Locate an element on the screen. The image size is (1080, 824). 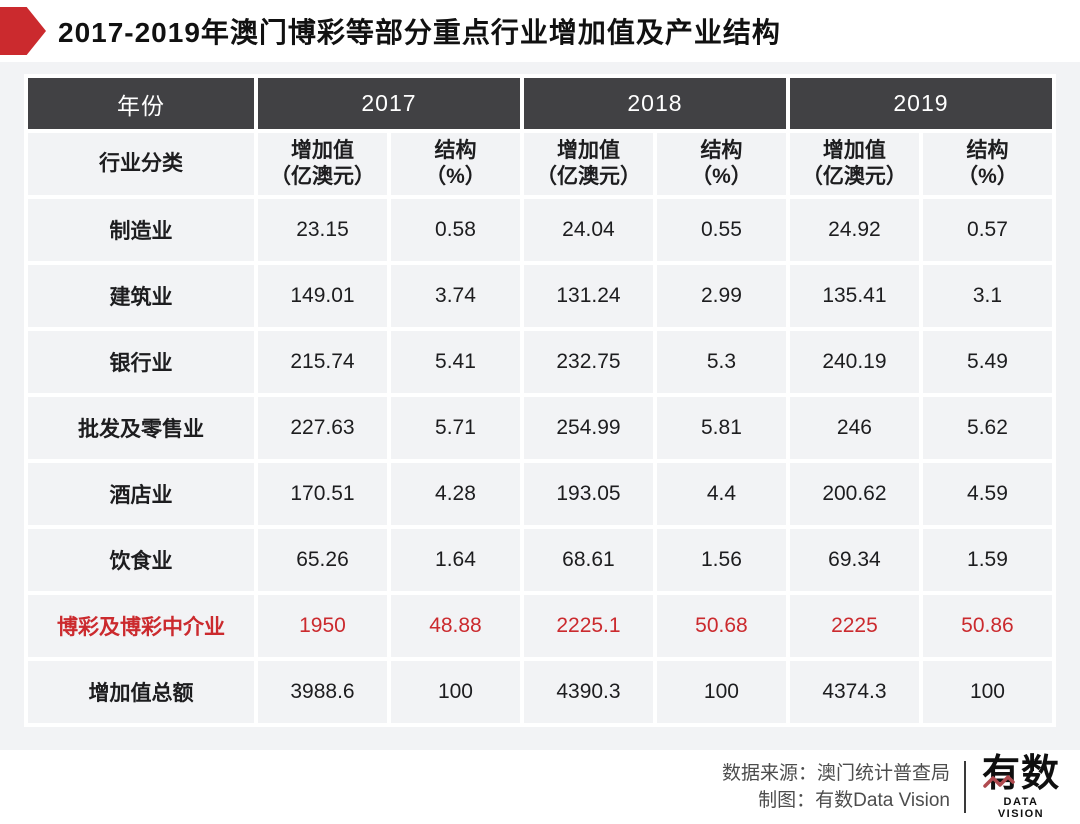
row-label-cell: 银行业 is located at coordinates (141, 362).